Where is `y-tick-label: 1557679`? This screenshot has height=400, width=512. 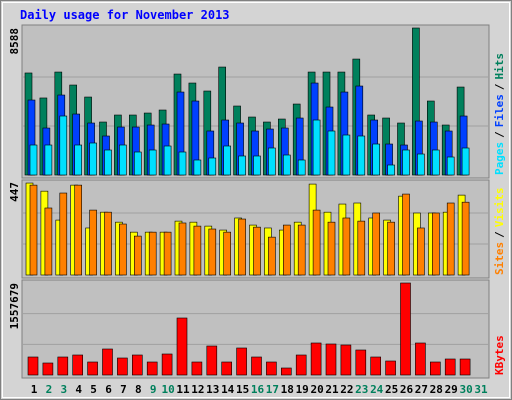 y-tick-label: 1557679 is located at coordinates (14, 306).